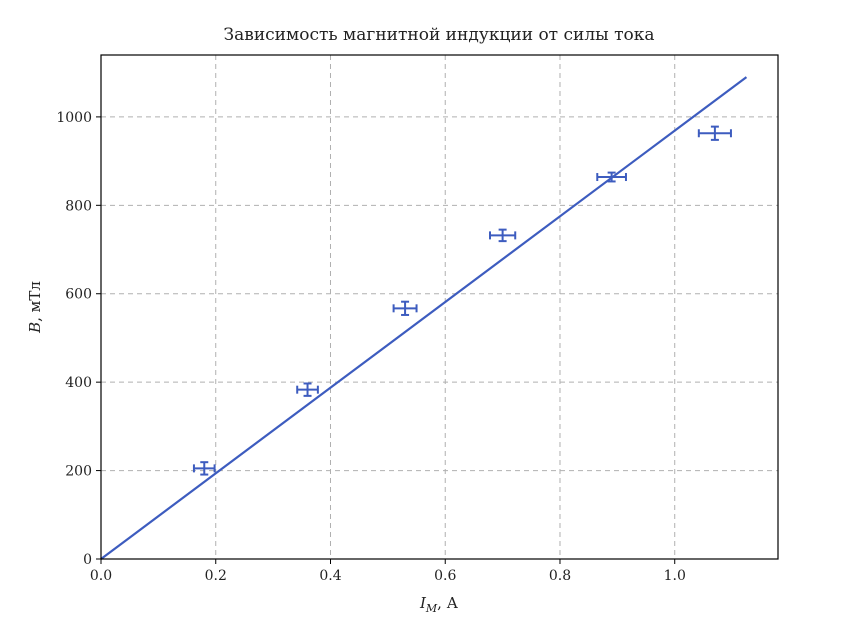 The image size is (856, 628). I want to click on y-axis-label-unit: , мТл, so click(35, 301).